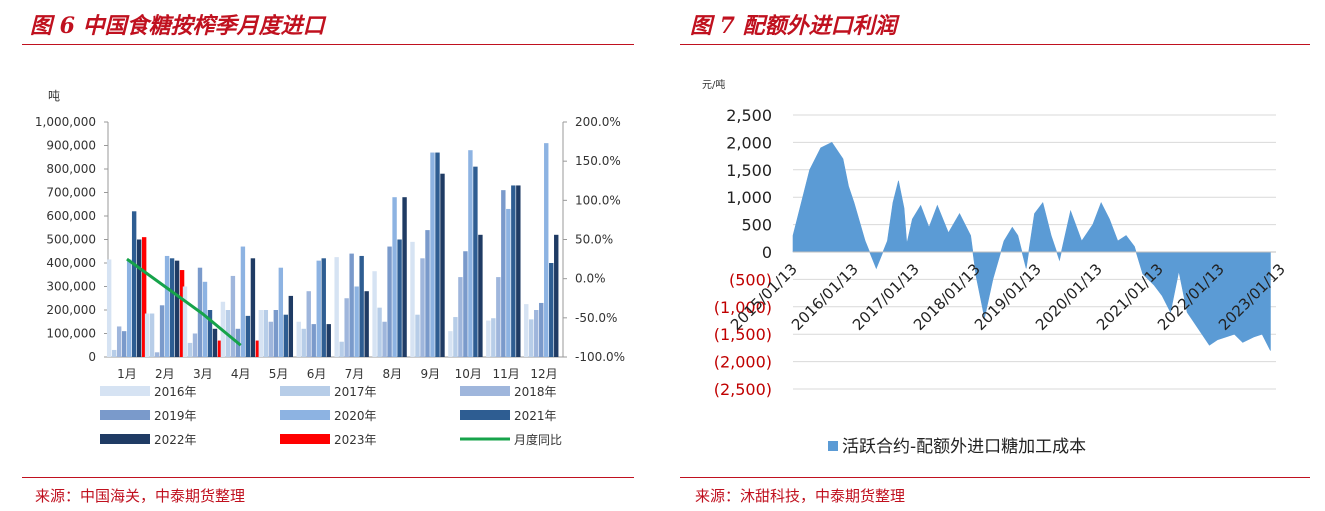  Describe the element at coordinates (71, 263) in the screenshot. I see `y-tick-label: 400,000` at that location.